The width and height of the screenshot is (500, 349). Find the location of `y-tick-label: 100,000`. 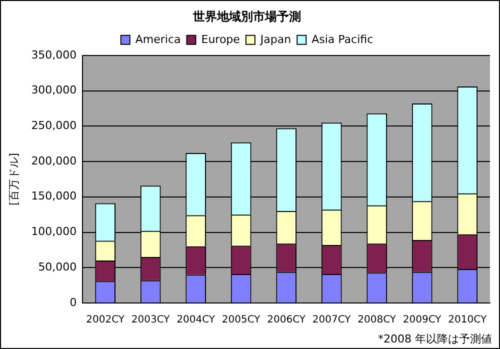

y-tick-label: 100,000 is located at coordinates (54, 231).